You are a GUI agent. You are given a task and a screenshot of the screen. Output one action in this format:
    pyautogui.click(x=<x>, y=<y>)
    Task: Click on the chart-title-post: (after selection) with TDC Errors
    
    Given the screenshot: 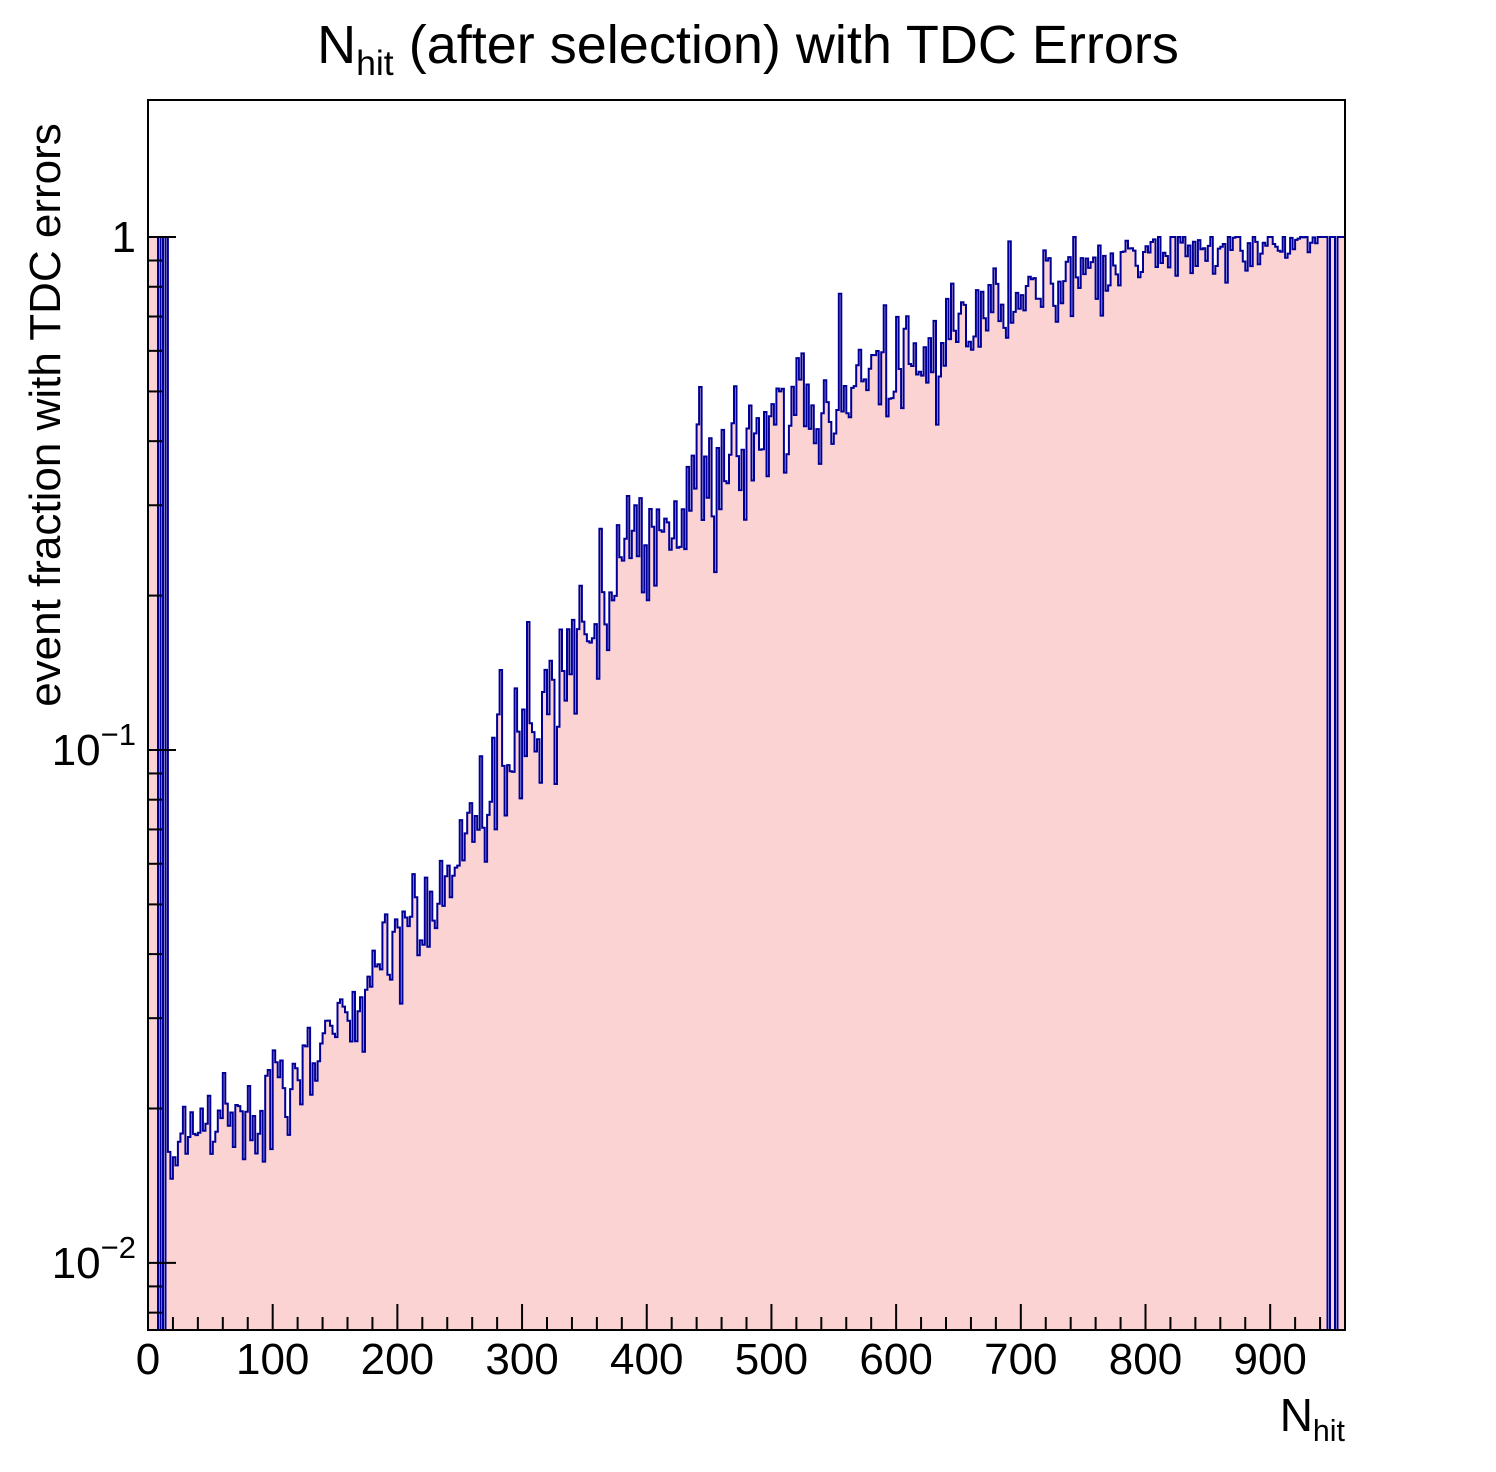 What is the action you would take?
    pyautogui.click(x=786, y=45)
    